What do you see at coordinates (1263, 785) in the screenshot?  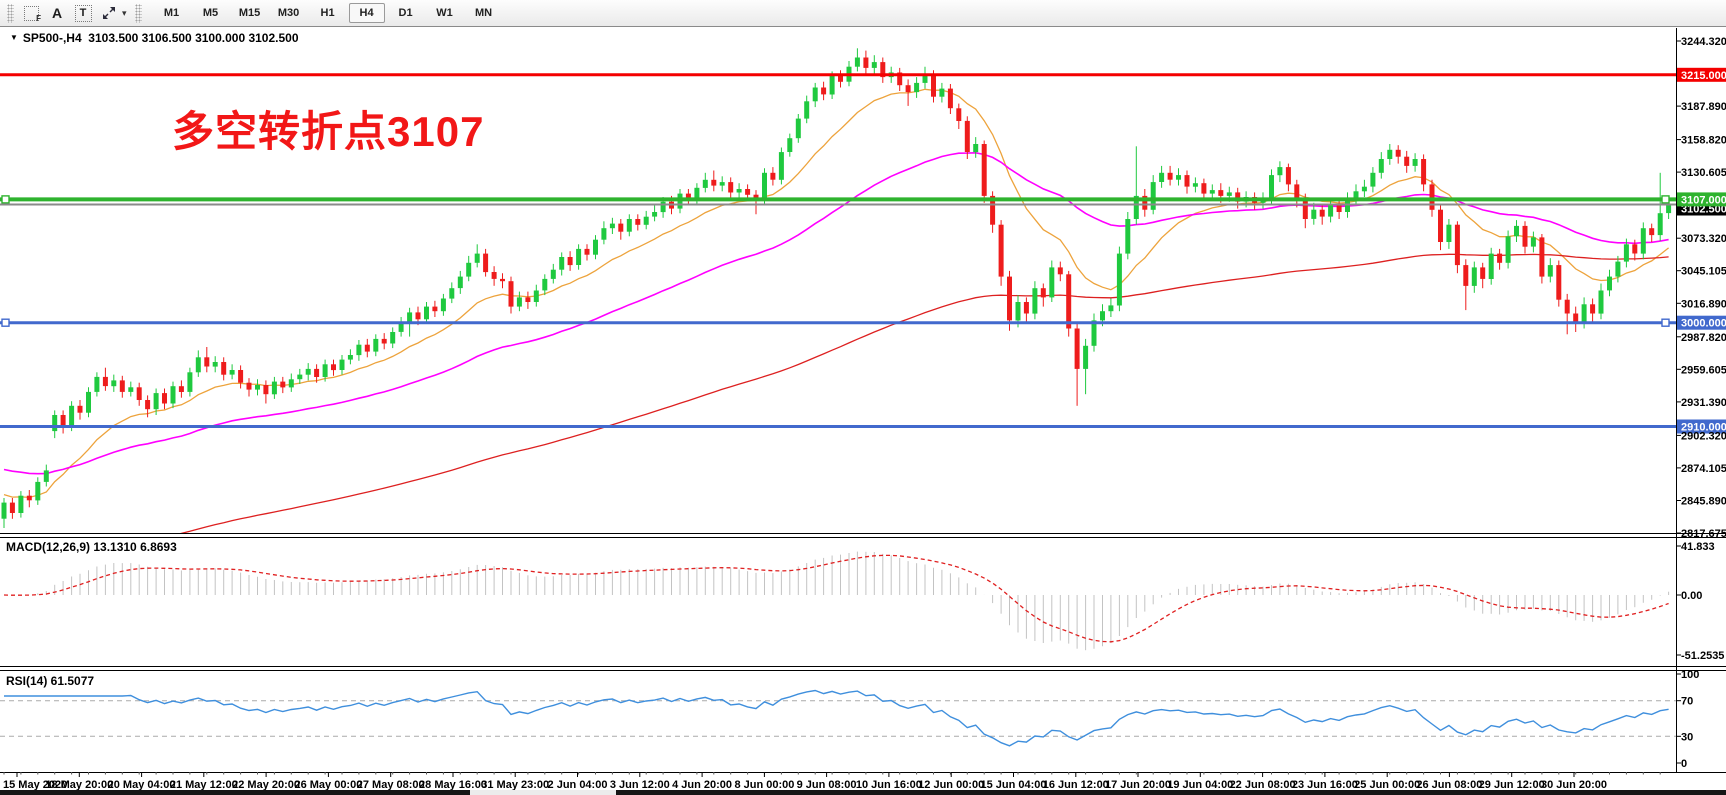 I see `date-axis-label: 22 Jun 08:00` at bounding box center [1263, 785].